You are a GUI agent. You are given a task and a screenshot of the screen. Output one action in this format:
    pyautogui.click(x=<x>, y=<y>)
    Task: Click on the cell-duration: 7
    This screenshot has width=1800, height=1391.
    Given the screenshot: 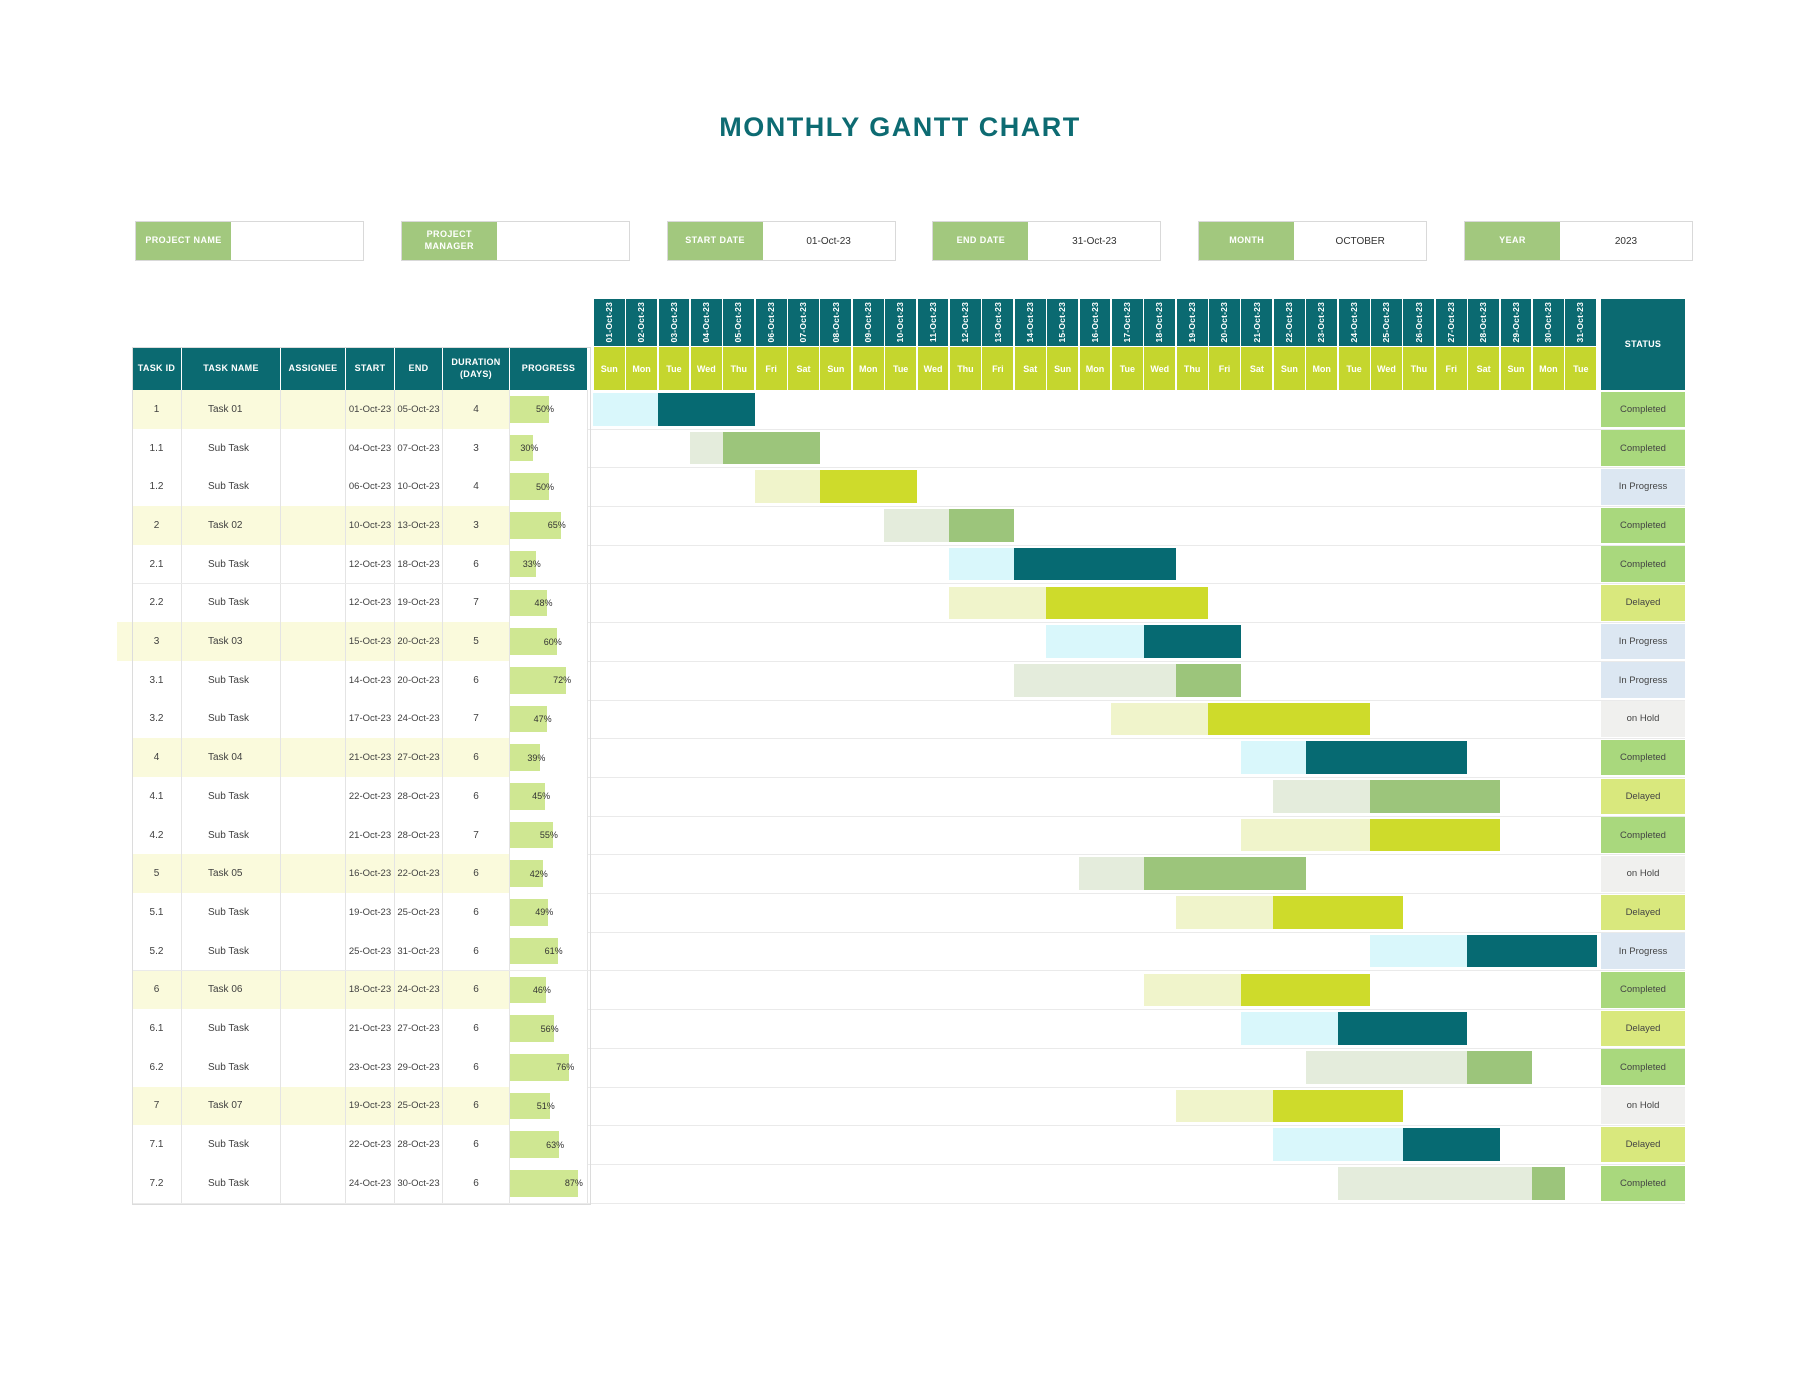 What is the action you would take?
    pyautogui.click(x=476, y=719)
    